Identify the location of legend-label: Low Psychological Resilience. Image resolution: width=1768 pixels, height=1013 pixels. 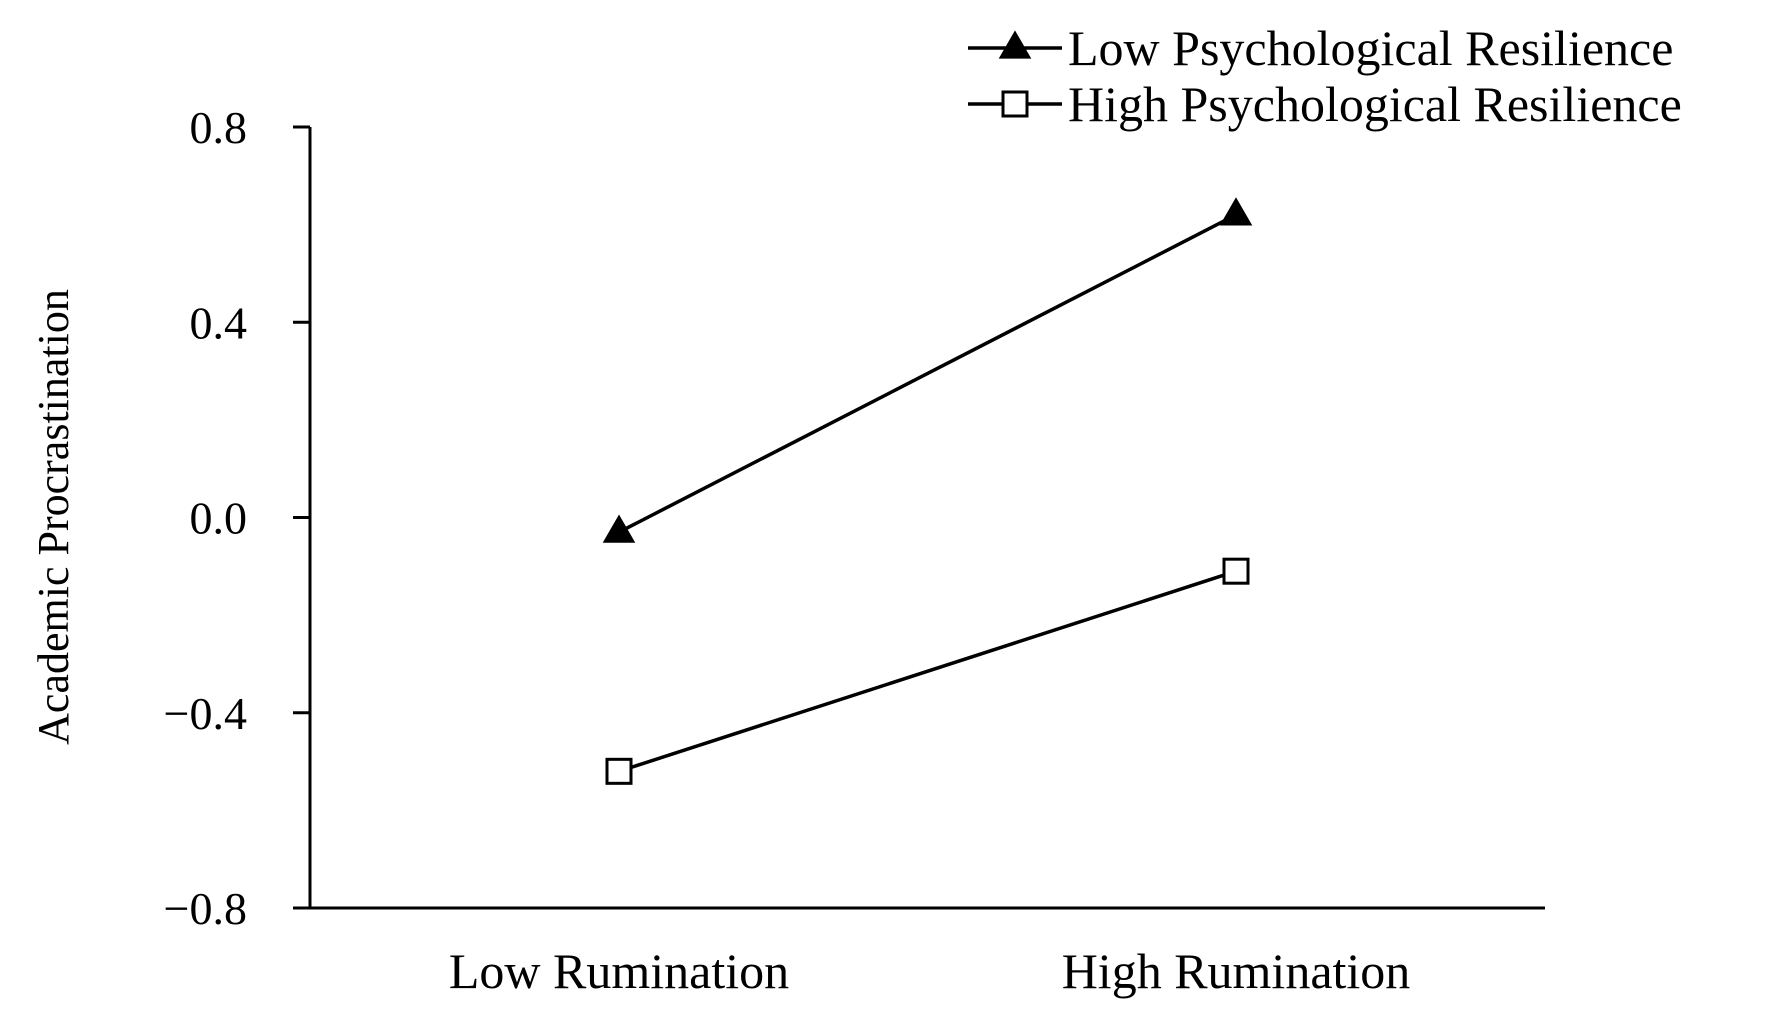
(1370, 48).